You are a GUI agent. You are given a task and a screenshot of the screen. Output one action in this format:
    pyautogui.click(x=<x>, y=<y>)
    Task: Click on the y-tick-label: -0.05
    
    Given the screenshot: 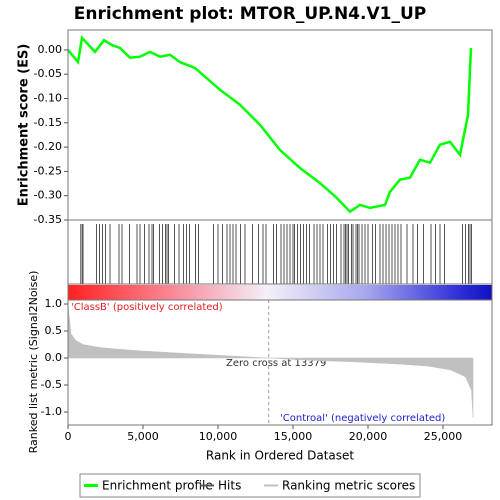 What is the action you would take?
    pyautogui.click(x=48, y=73)
    